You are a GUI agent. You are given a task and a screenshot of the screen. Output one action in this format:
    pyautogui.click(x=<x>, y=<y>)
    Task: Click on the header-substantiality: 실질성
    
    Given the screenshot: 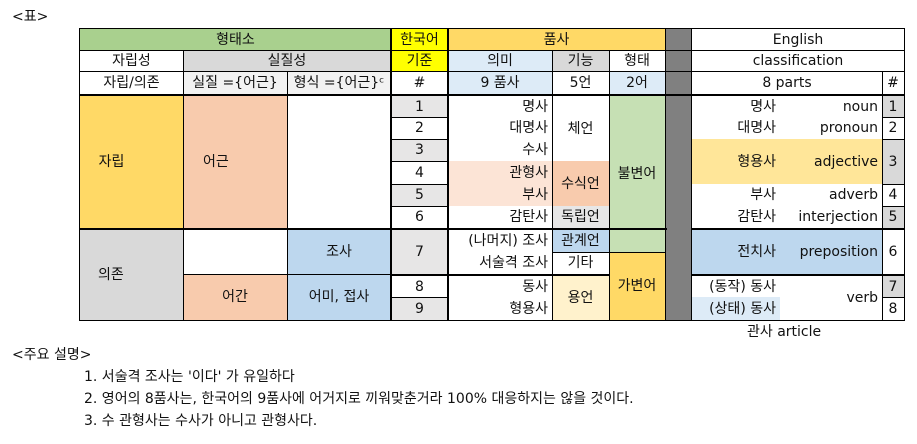 What is the action you would take?
    pyautogui.click(x=287, y=60)
    